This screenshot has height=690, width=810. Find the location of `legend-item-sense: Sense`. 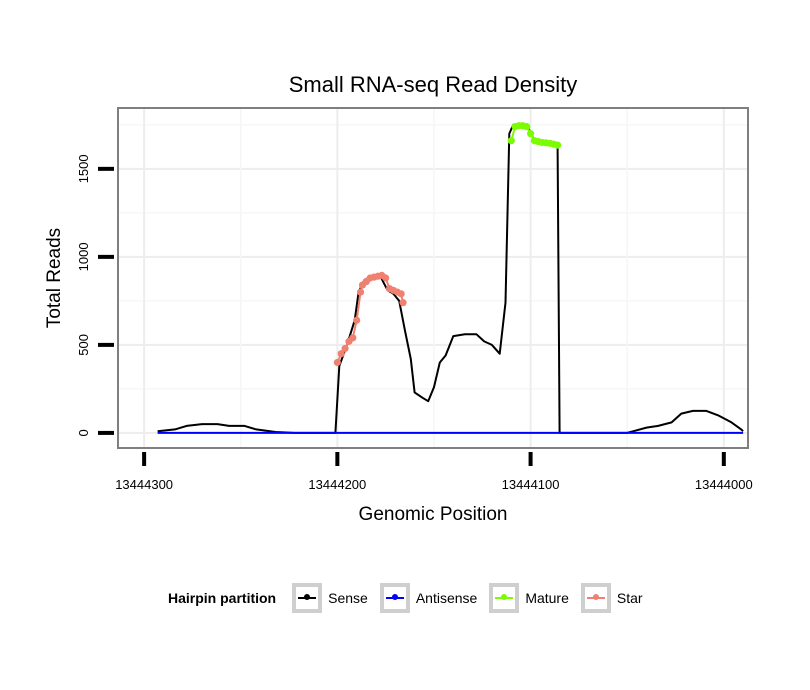

legend-item-sense: Sense is located at coordinates (333, 598).